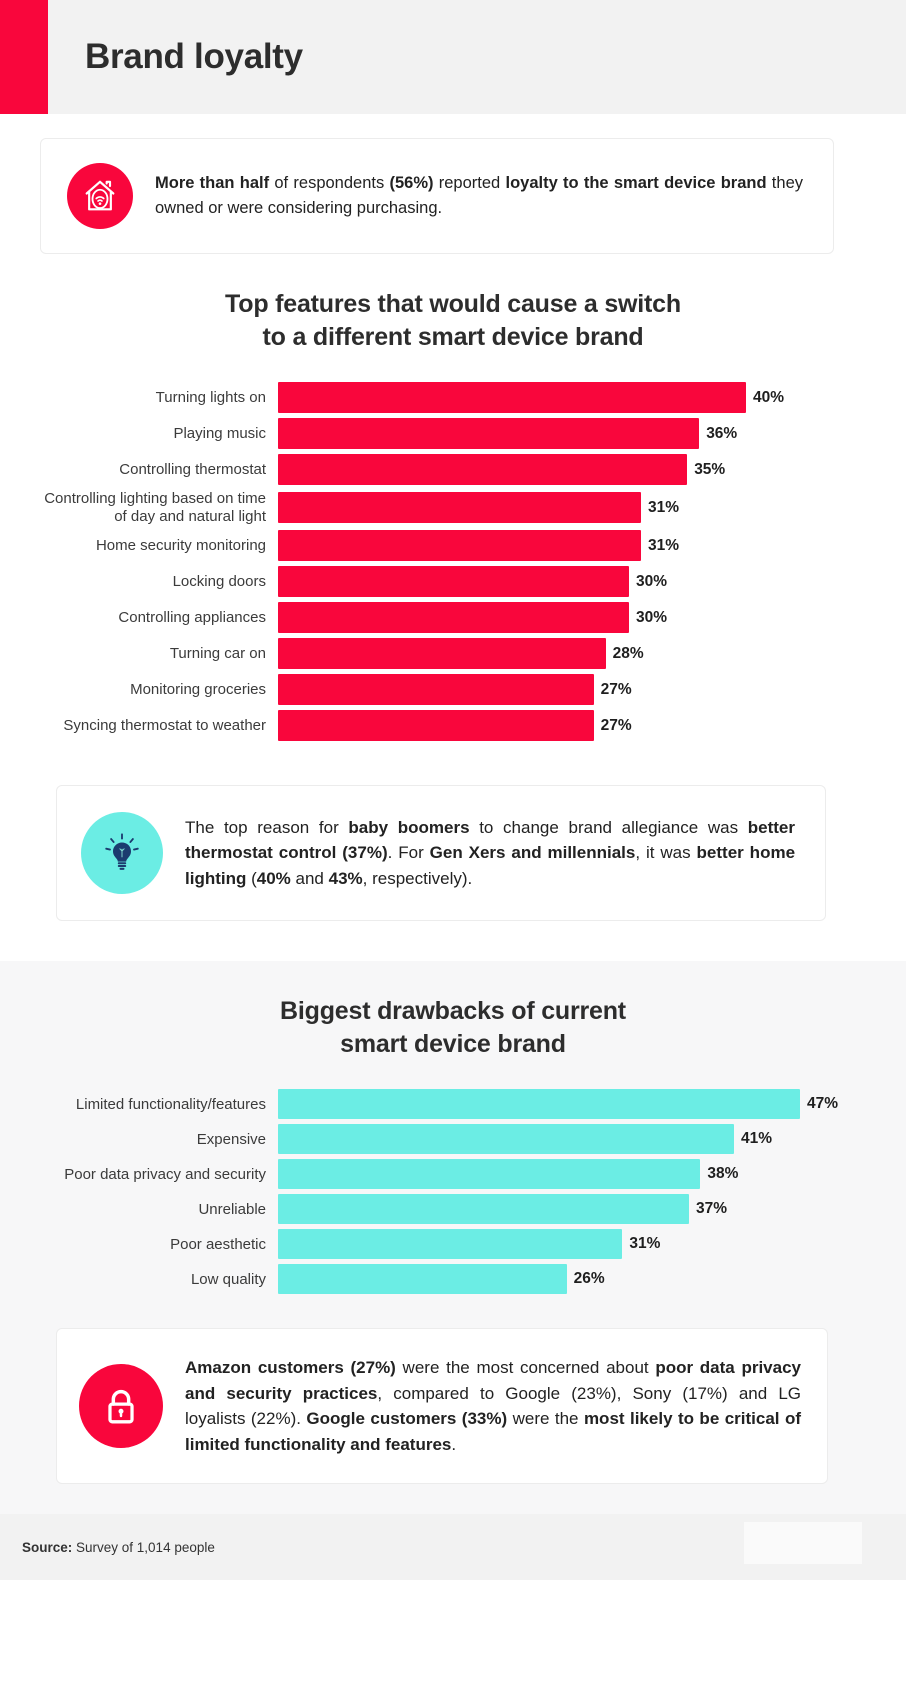  What do you see at coordinates (165, 1174) in the screenshot?
I see `bar-label: Poor data privacy and security` at bounding box center [165, 1174].